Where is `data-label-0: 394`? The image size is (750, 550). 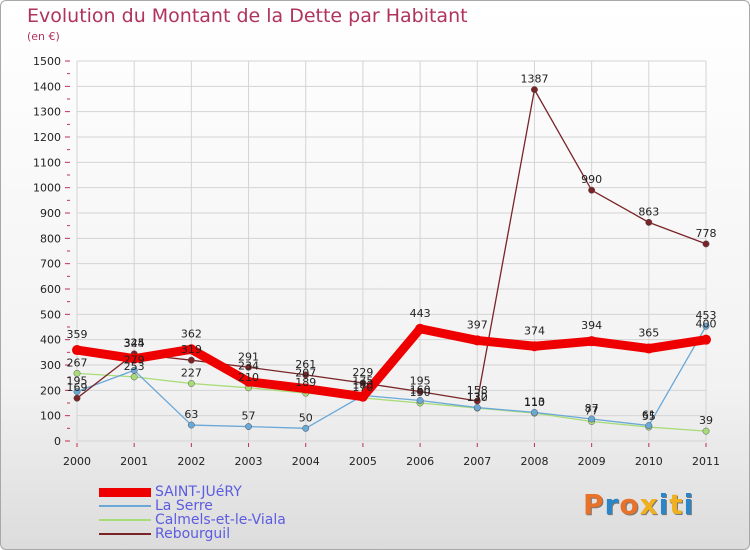
data-label-0: 394 is located at coordinates (591, 325).